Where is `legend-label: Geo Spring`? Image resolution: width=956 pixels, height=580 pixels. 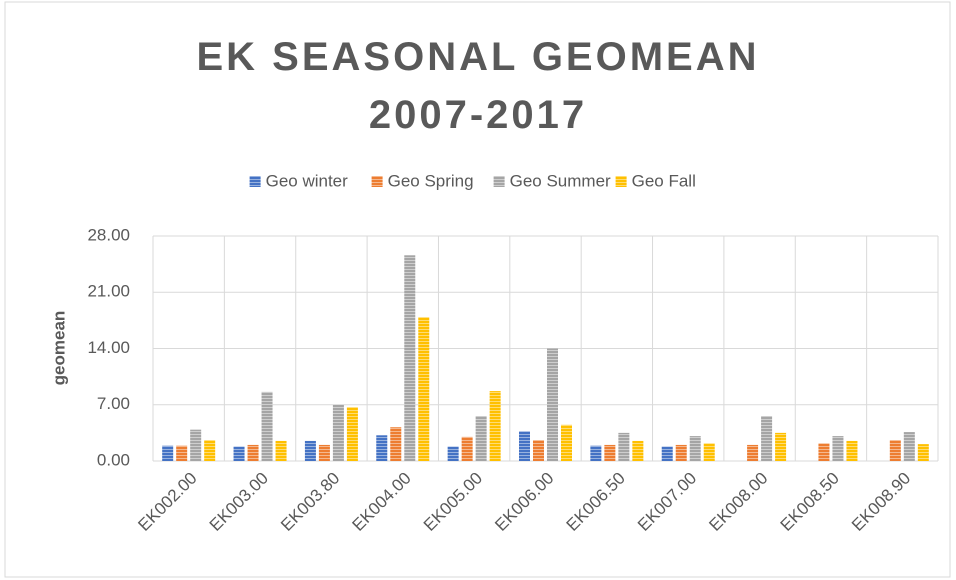
legend-label: Geo Spring is located at coordinates (431, 180).